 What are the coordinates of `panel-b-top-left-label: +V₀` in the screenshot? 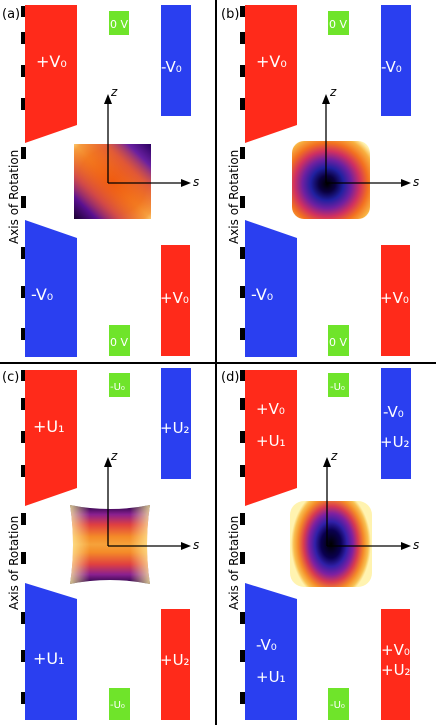 It's located at (271, 61).